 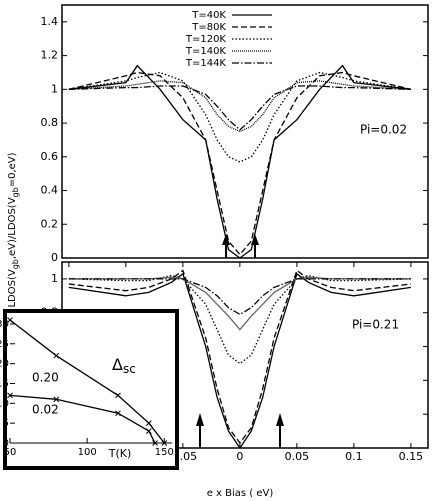 I want to click on y-axis-label: LDOS(Vgb,eV)/LDOS(Vgb=0,eV), so click(x=13, y=229).